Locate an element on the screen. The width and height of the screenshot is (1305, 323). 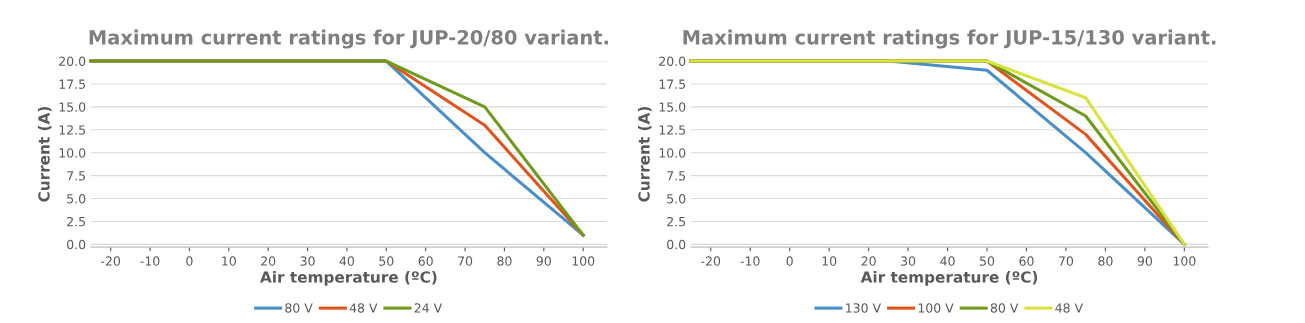
chart-title: Maximum current ratings for JUP-15/130 variant. is located at coordinates (949, 39).